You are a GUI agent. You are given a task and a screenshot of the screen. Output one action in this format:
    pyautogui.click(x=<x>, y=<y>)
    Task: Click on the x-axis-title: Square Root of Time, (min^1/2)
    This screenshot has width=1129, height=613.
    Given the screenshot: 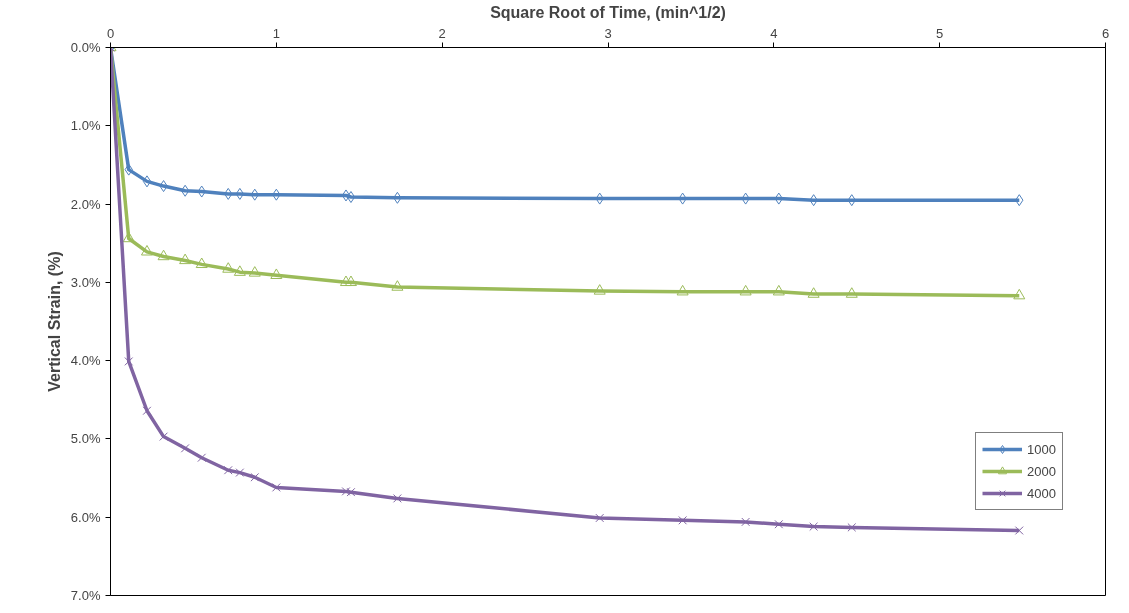 What is the action you would take?
    pyautogui.click(x=608, y=12)
    